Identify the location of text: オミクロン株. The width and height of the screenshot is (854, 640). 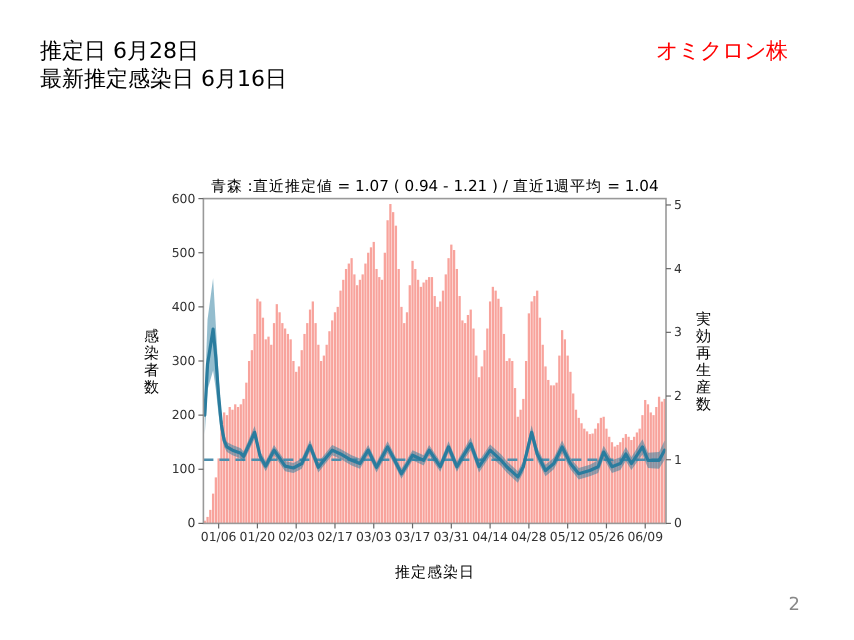
(722, 51).